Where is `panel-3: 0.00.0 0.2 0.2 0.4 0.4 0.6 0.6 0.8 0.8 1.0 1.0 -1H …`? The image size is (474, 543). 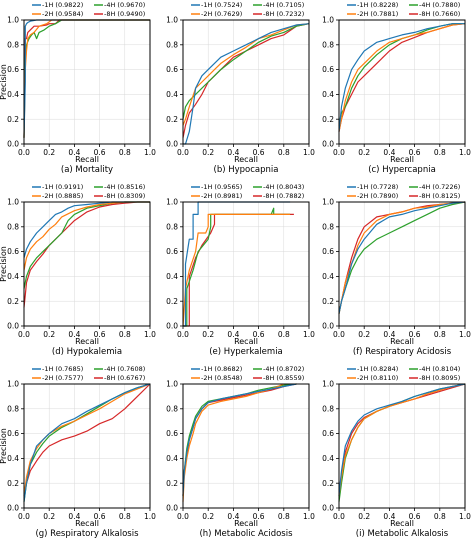 panel-3: 0.00.0 0.2 0.2 0.4 0.4 0.6 0.6 0.8 0.8 1.0 1.0 -1H … is located at coordinates (396, 88).